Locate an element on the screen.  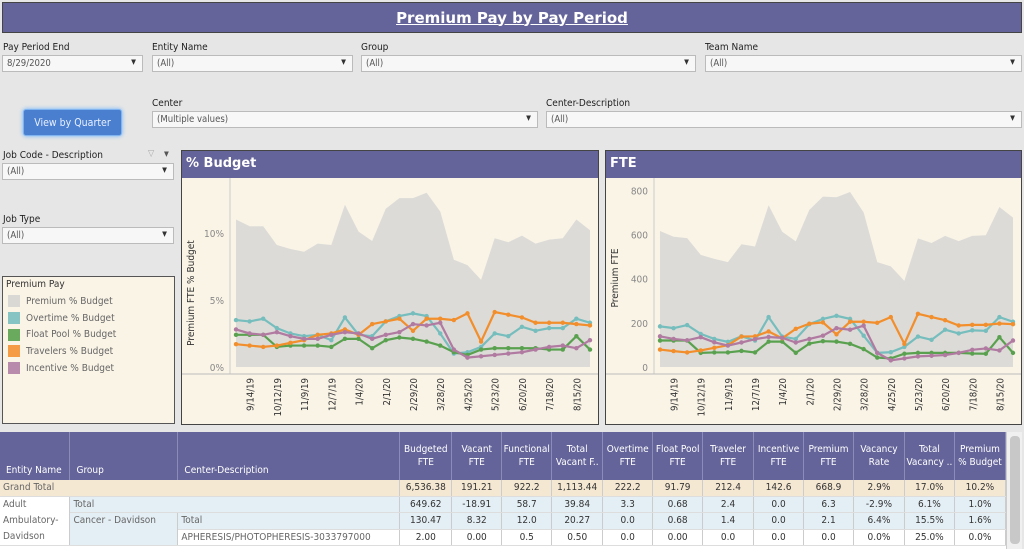
entity-name-cell: Adult Ambulatory-Davidson is located at coordinates (35, 521).